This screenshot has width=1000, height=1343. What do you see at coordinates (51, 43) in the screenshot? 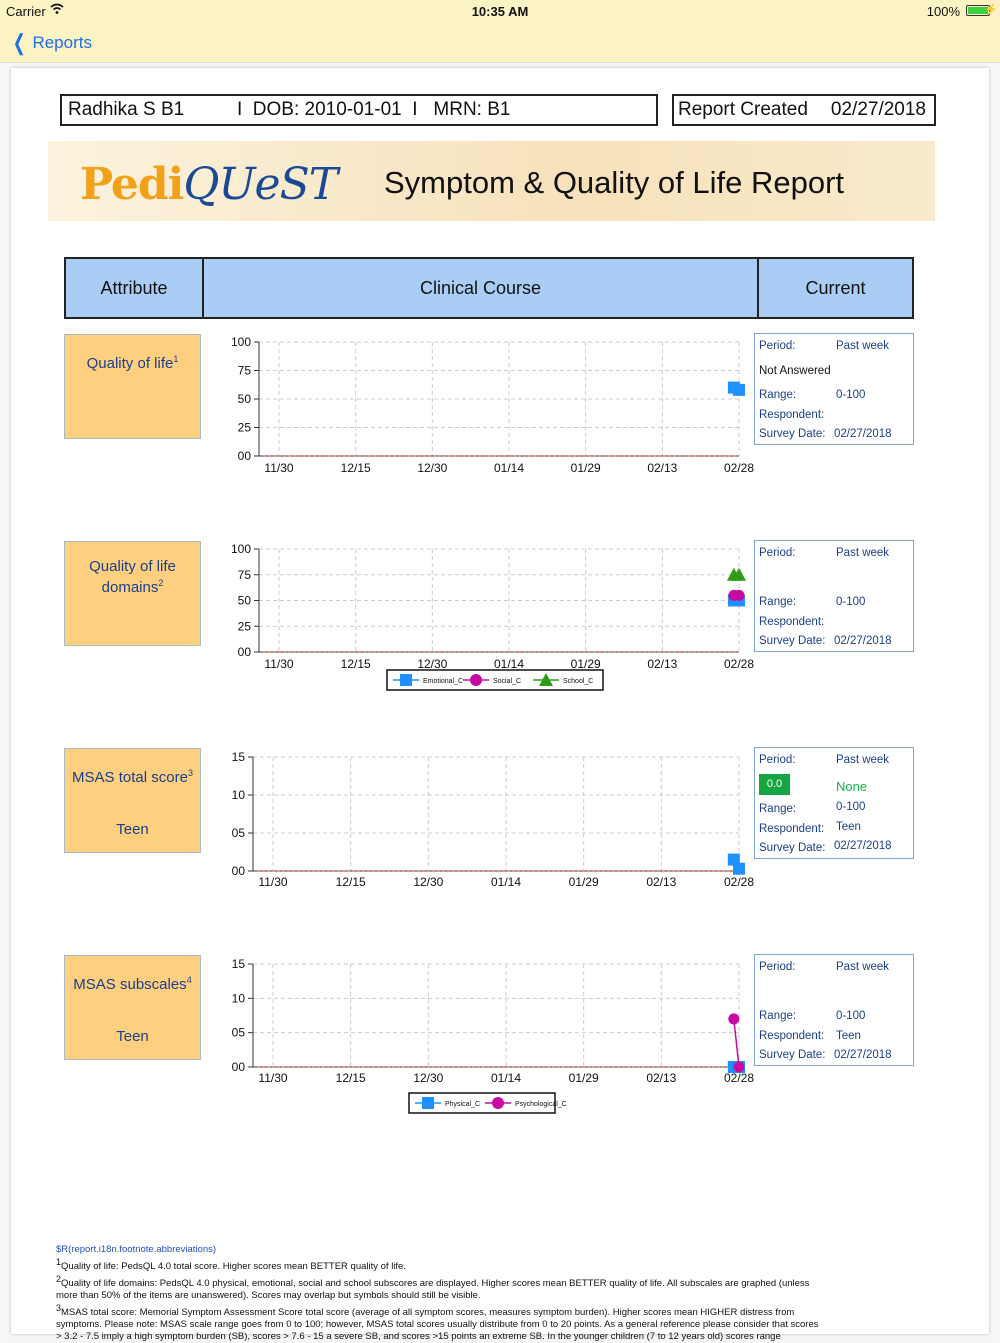
I see `back-button: ❮ Reports` at bounding box center [51, 43].